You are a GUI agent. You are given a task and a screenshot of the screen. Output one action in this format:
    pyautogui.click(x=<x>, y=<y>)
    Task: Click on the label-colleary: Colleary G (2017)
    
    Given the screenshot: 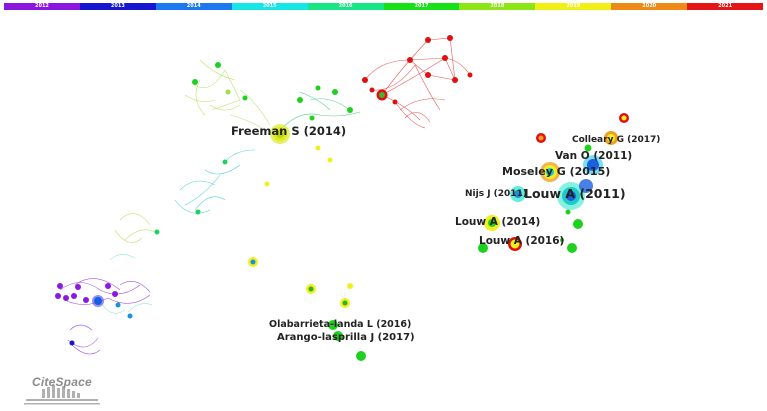 What is the action you would take?
    pyautogui.click(x=616, y=140)
    